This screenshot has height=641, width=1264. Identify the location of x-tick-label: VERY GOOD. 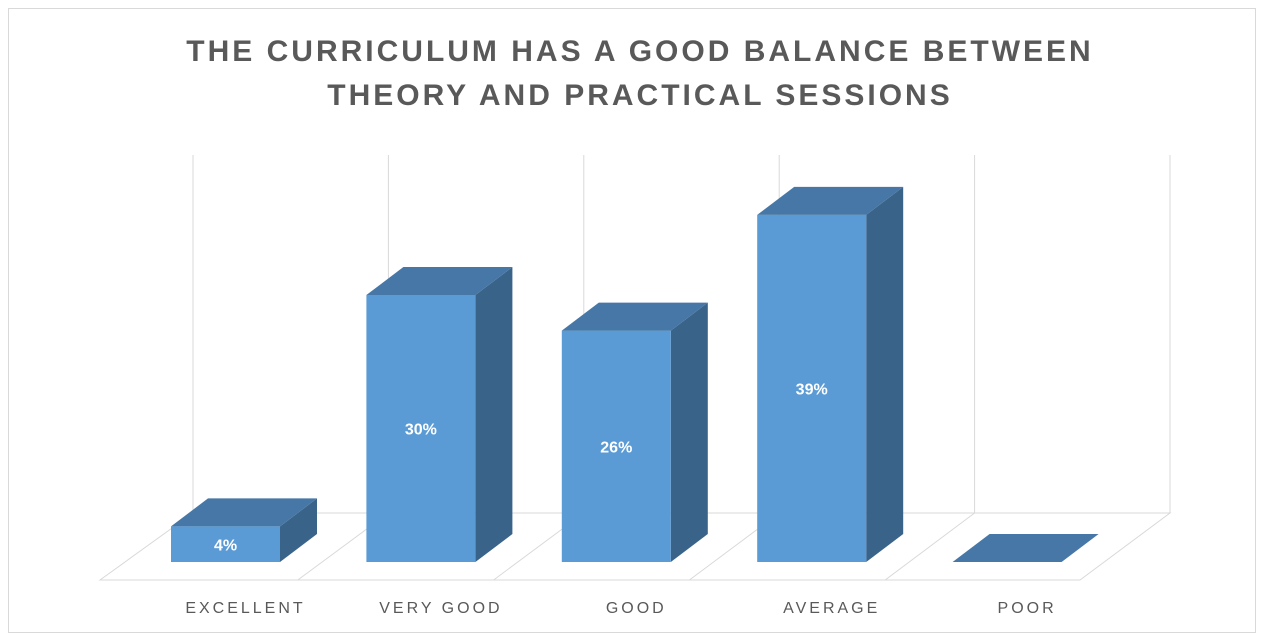
(440, 608).